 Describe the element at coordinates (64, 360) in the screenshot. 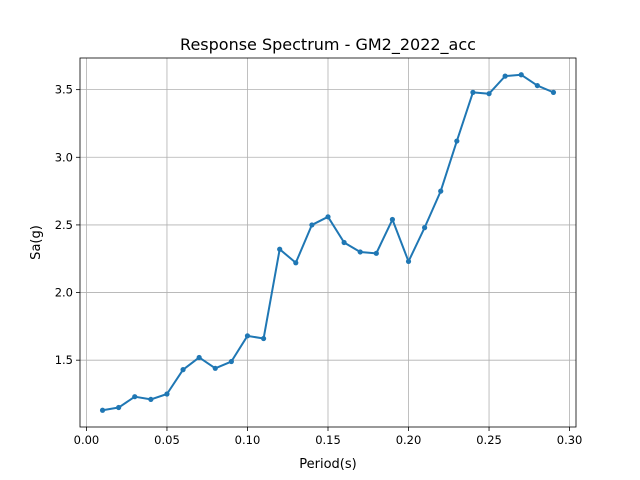

I see `y-tick-label: 1.5` at that location.